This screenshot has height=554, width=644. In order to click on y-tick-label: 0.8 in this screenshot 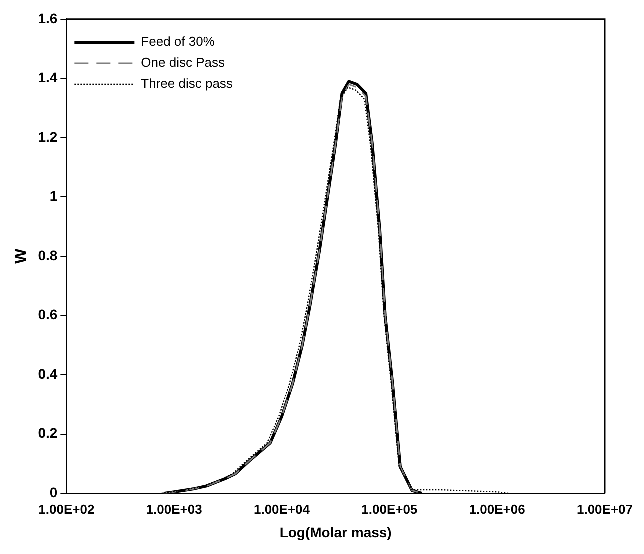, I will do `click(48, 255)`.